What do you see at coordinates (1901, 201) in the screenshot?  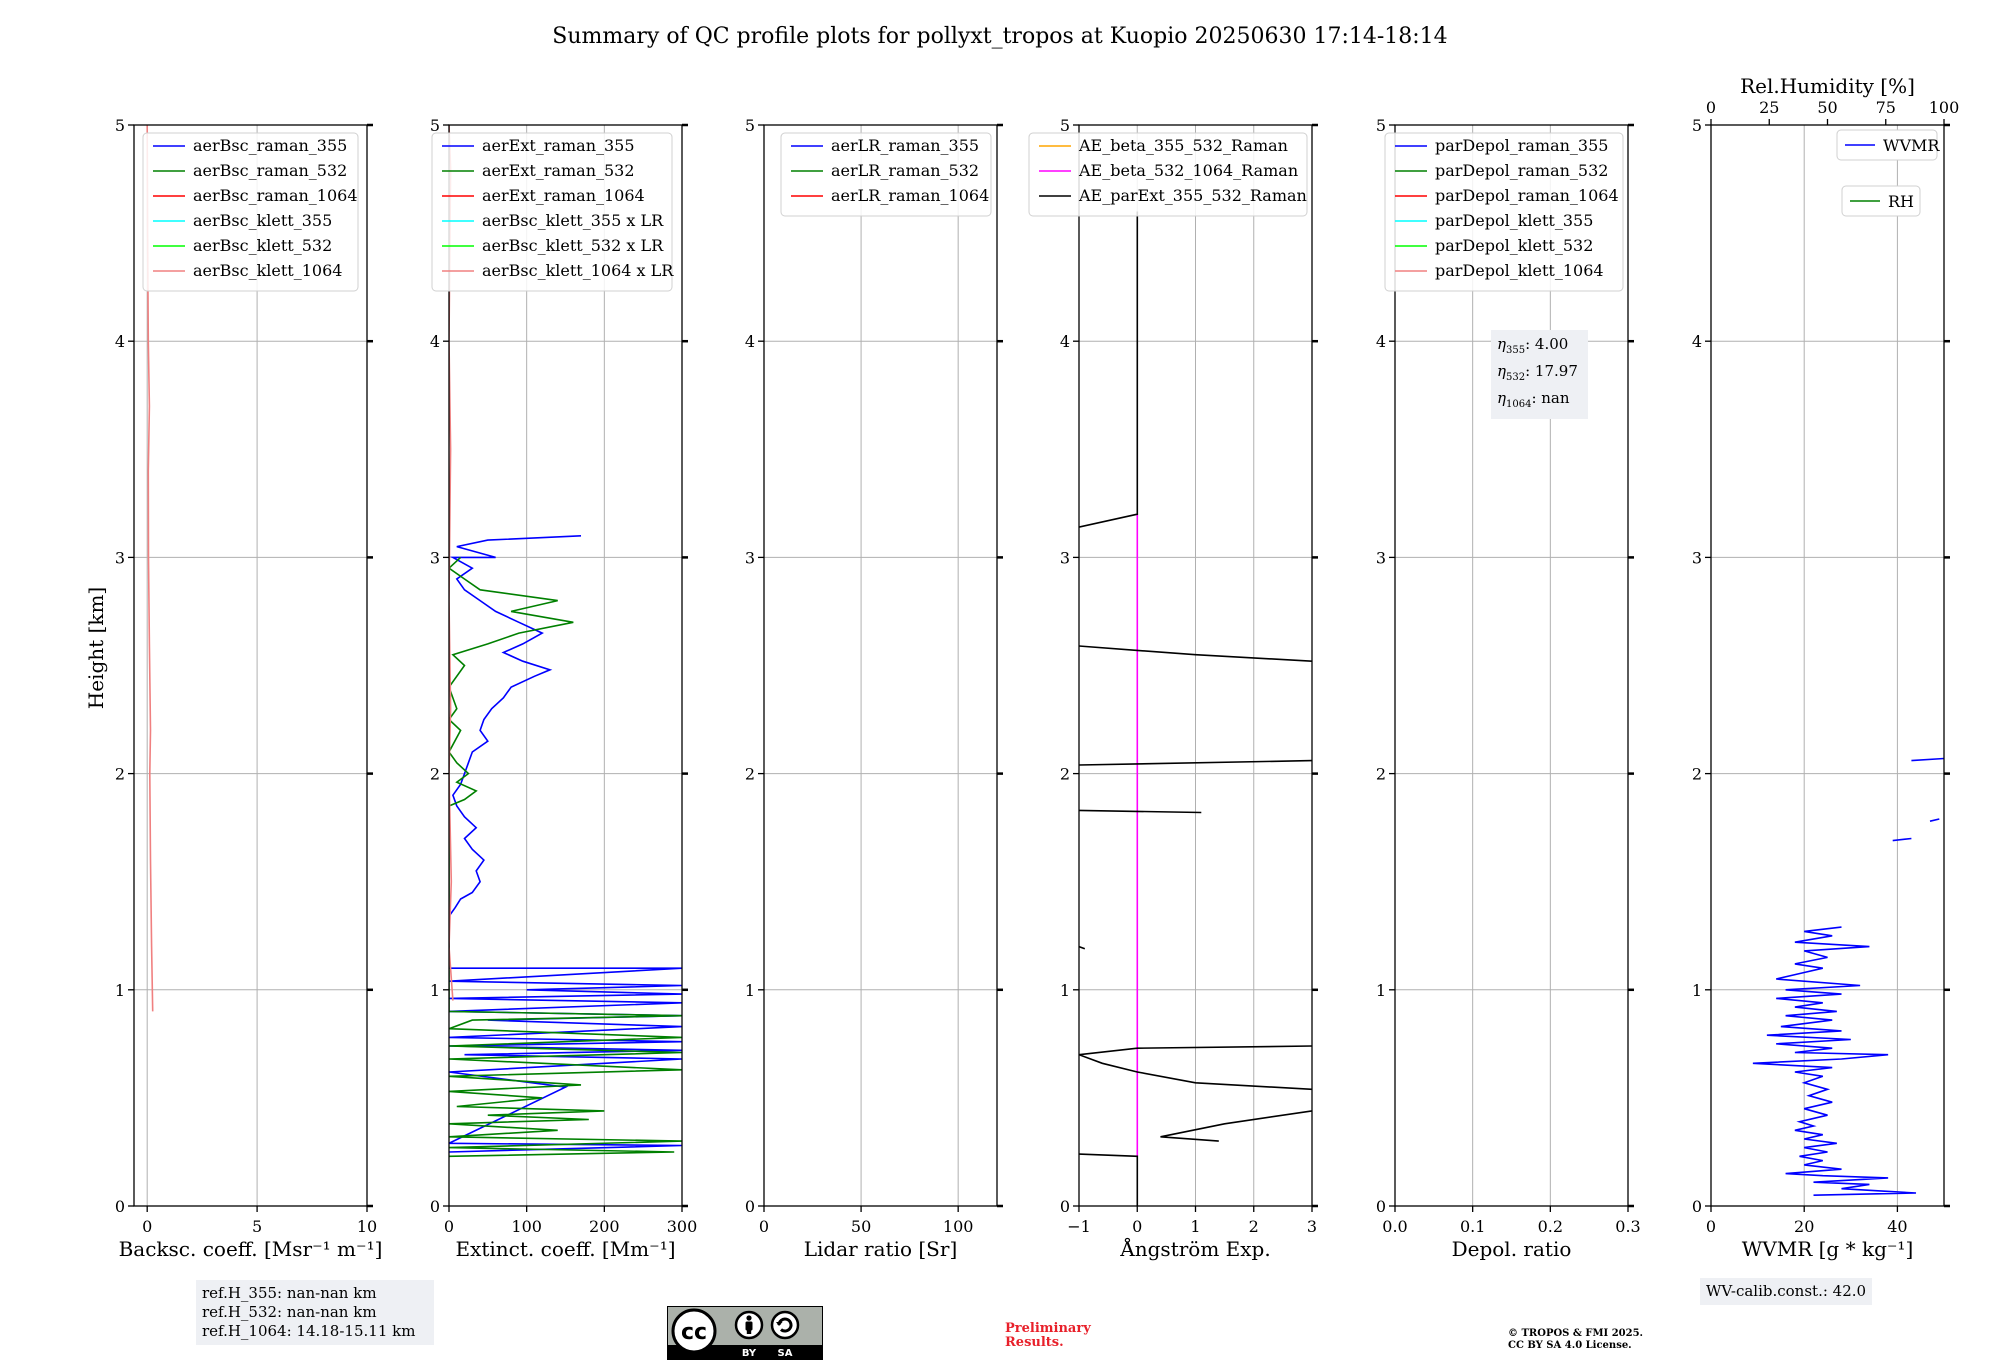 I see `legend-label-wv-1: RH` at bounding box center [1901, 201].